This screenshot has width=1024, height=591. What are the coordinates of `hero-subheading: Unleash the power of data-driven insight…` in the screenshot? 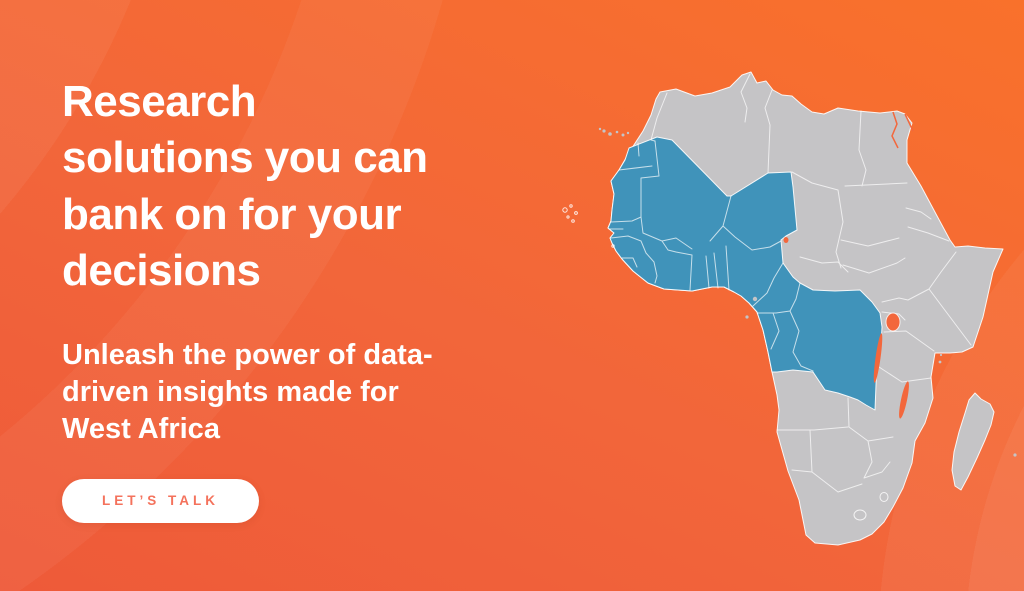 It's located at (247, 392).